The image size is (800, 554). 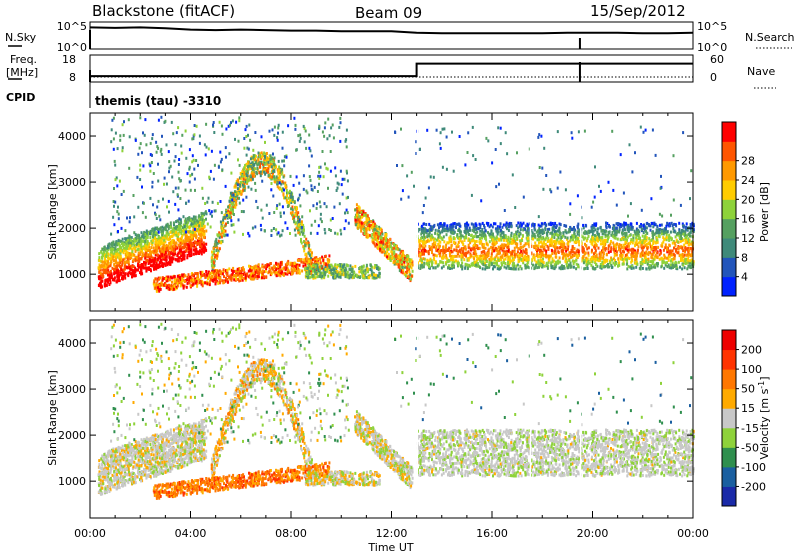 I want to click on freq-series-line, so click(x=391, y=70).